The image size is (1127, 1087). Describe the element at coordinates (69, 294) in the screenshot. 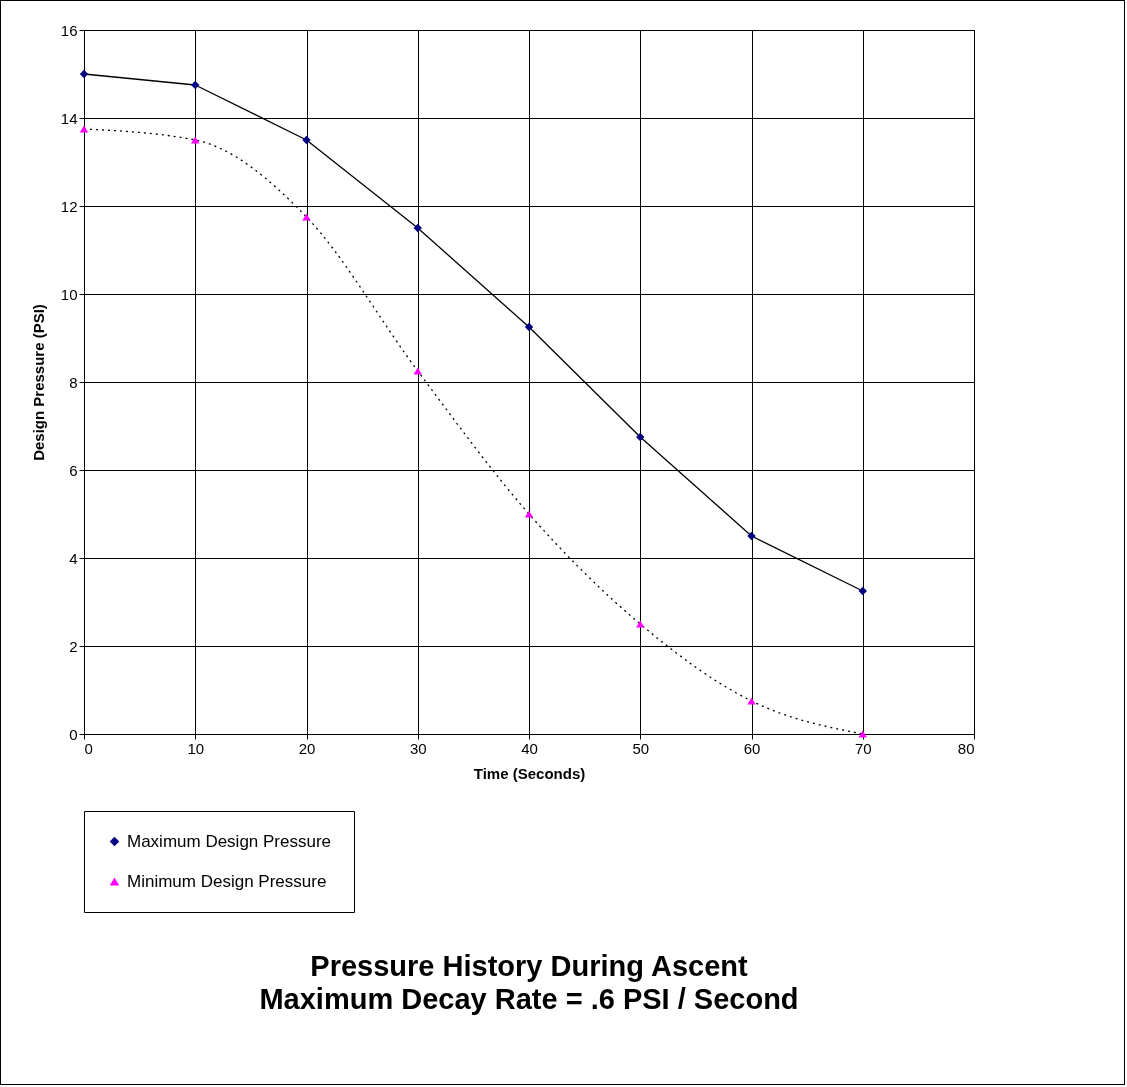

I see `y-tick-label: 10` at that location.